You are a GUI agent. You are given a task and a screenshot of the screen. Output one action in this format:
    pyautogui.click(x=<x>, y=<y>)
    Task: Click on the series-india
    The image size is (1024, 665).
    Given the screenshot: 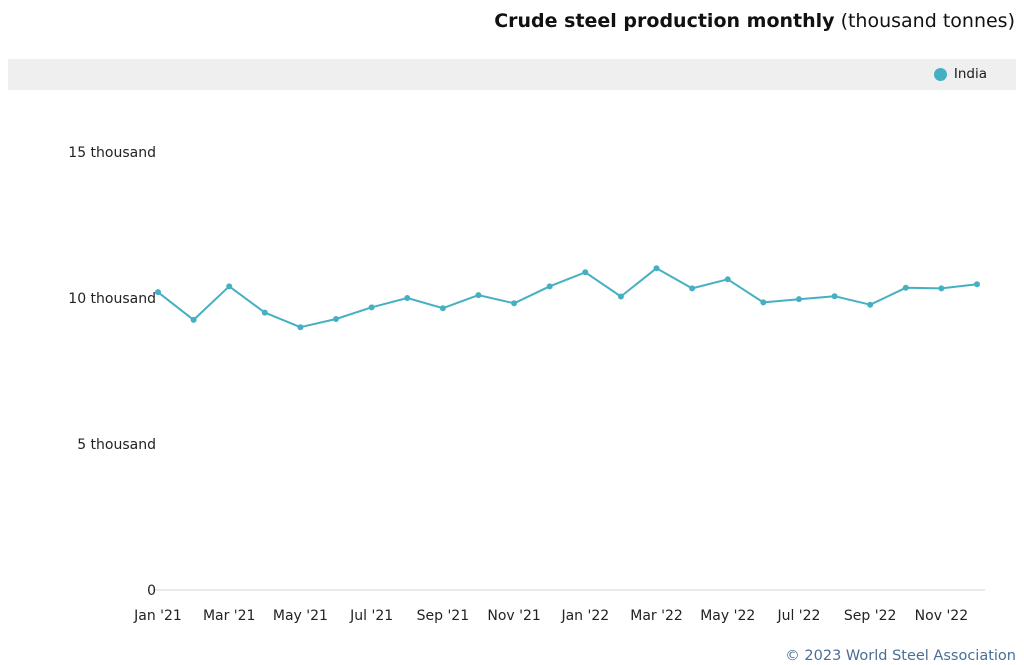 What is the action you would take?
    pyautogui.click(x=567, y=298)
    